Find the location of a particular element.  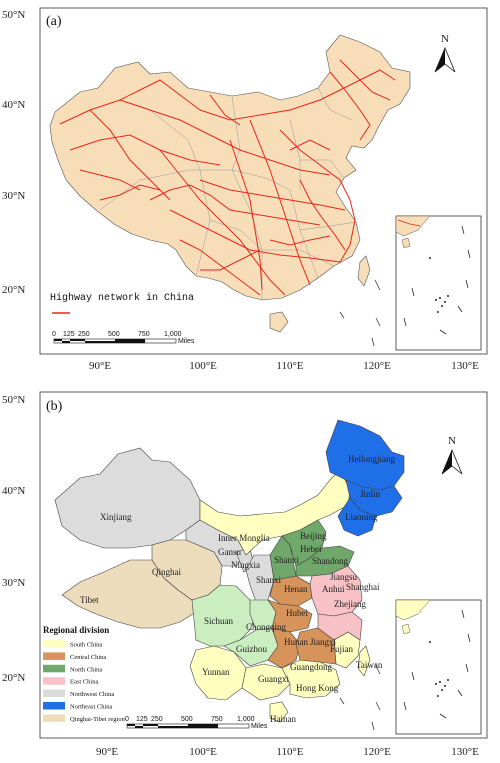

legend-label-5: Northeast China is located at coordinates (91, 707).